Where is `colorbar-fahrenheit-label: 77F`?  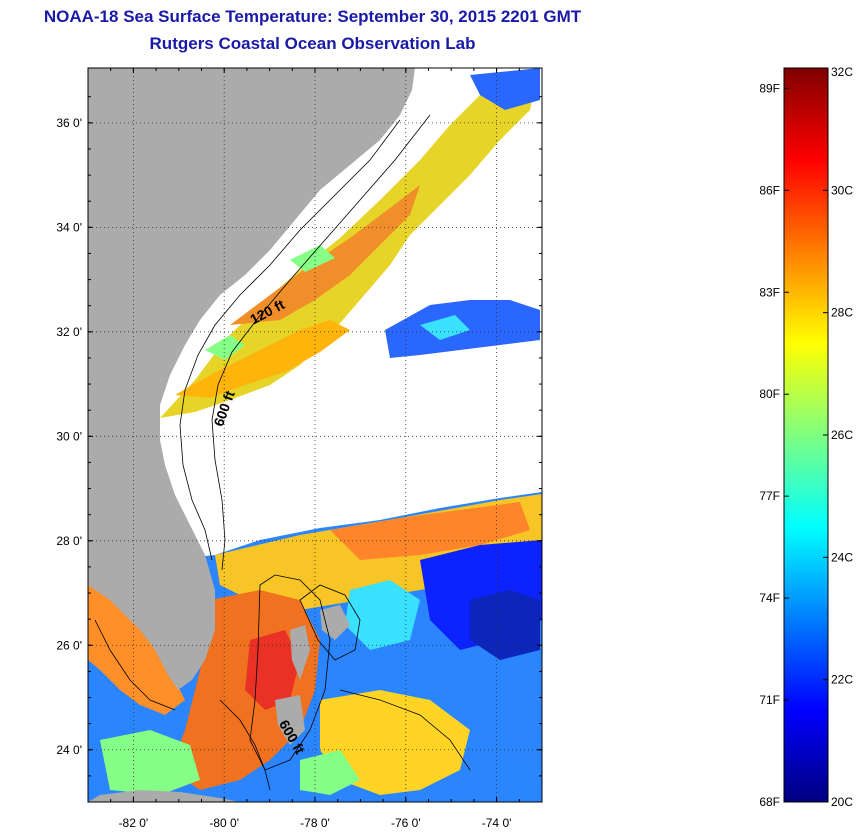 colorbar-fahrenheit-label: 77F is located at coordinates (769, 496).